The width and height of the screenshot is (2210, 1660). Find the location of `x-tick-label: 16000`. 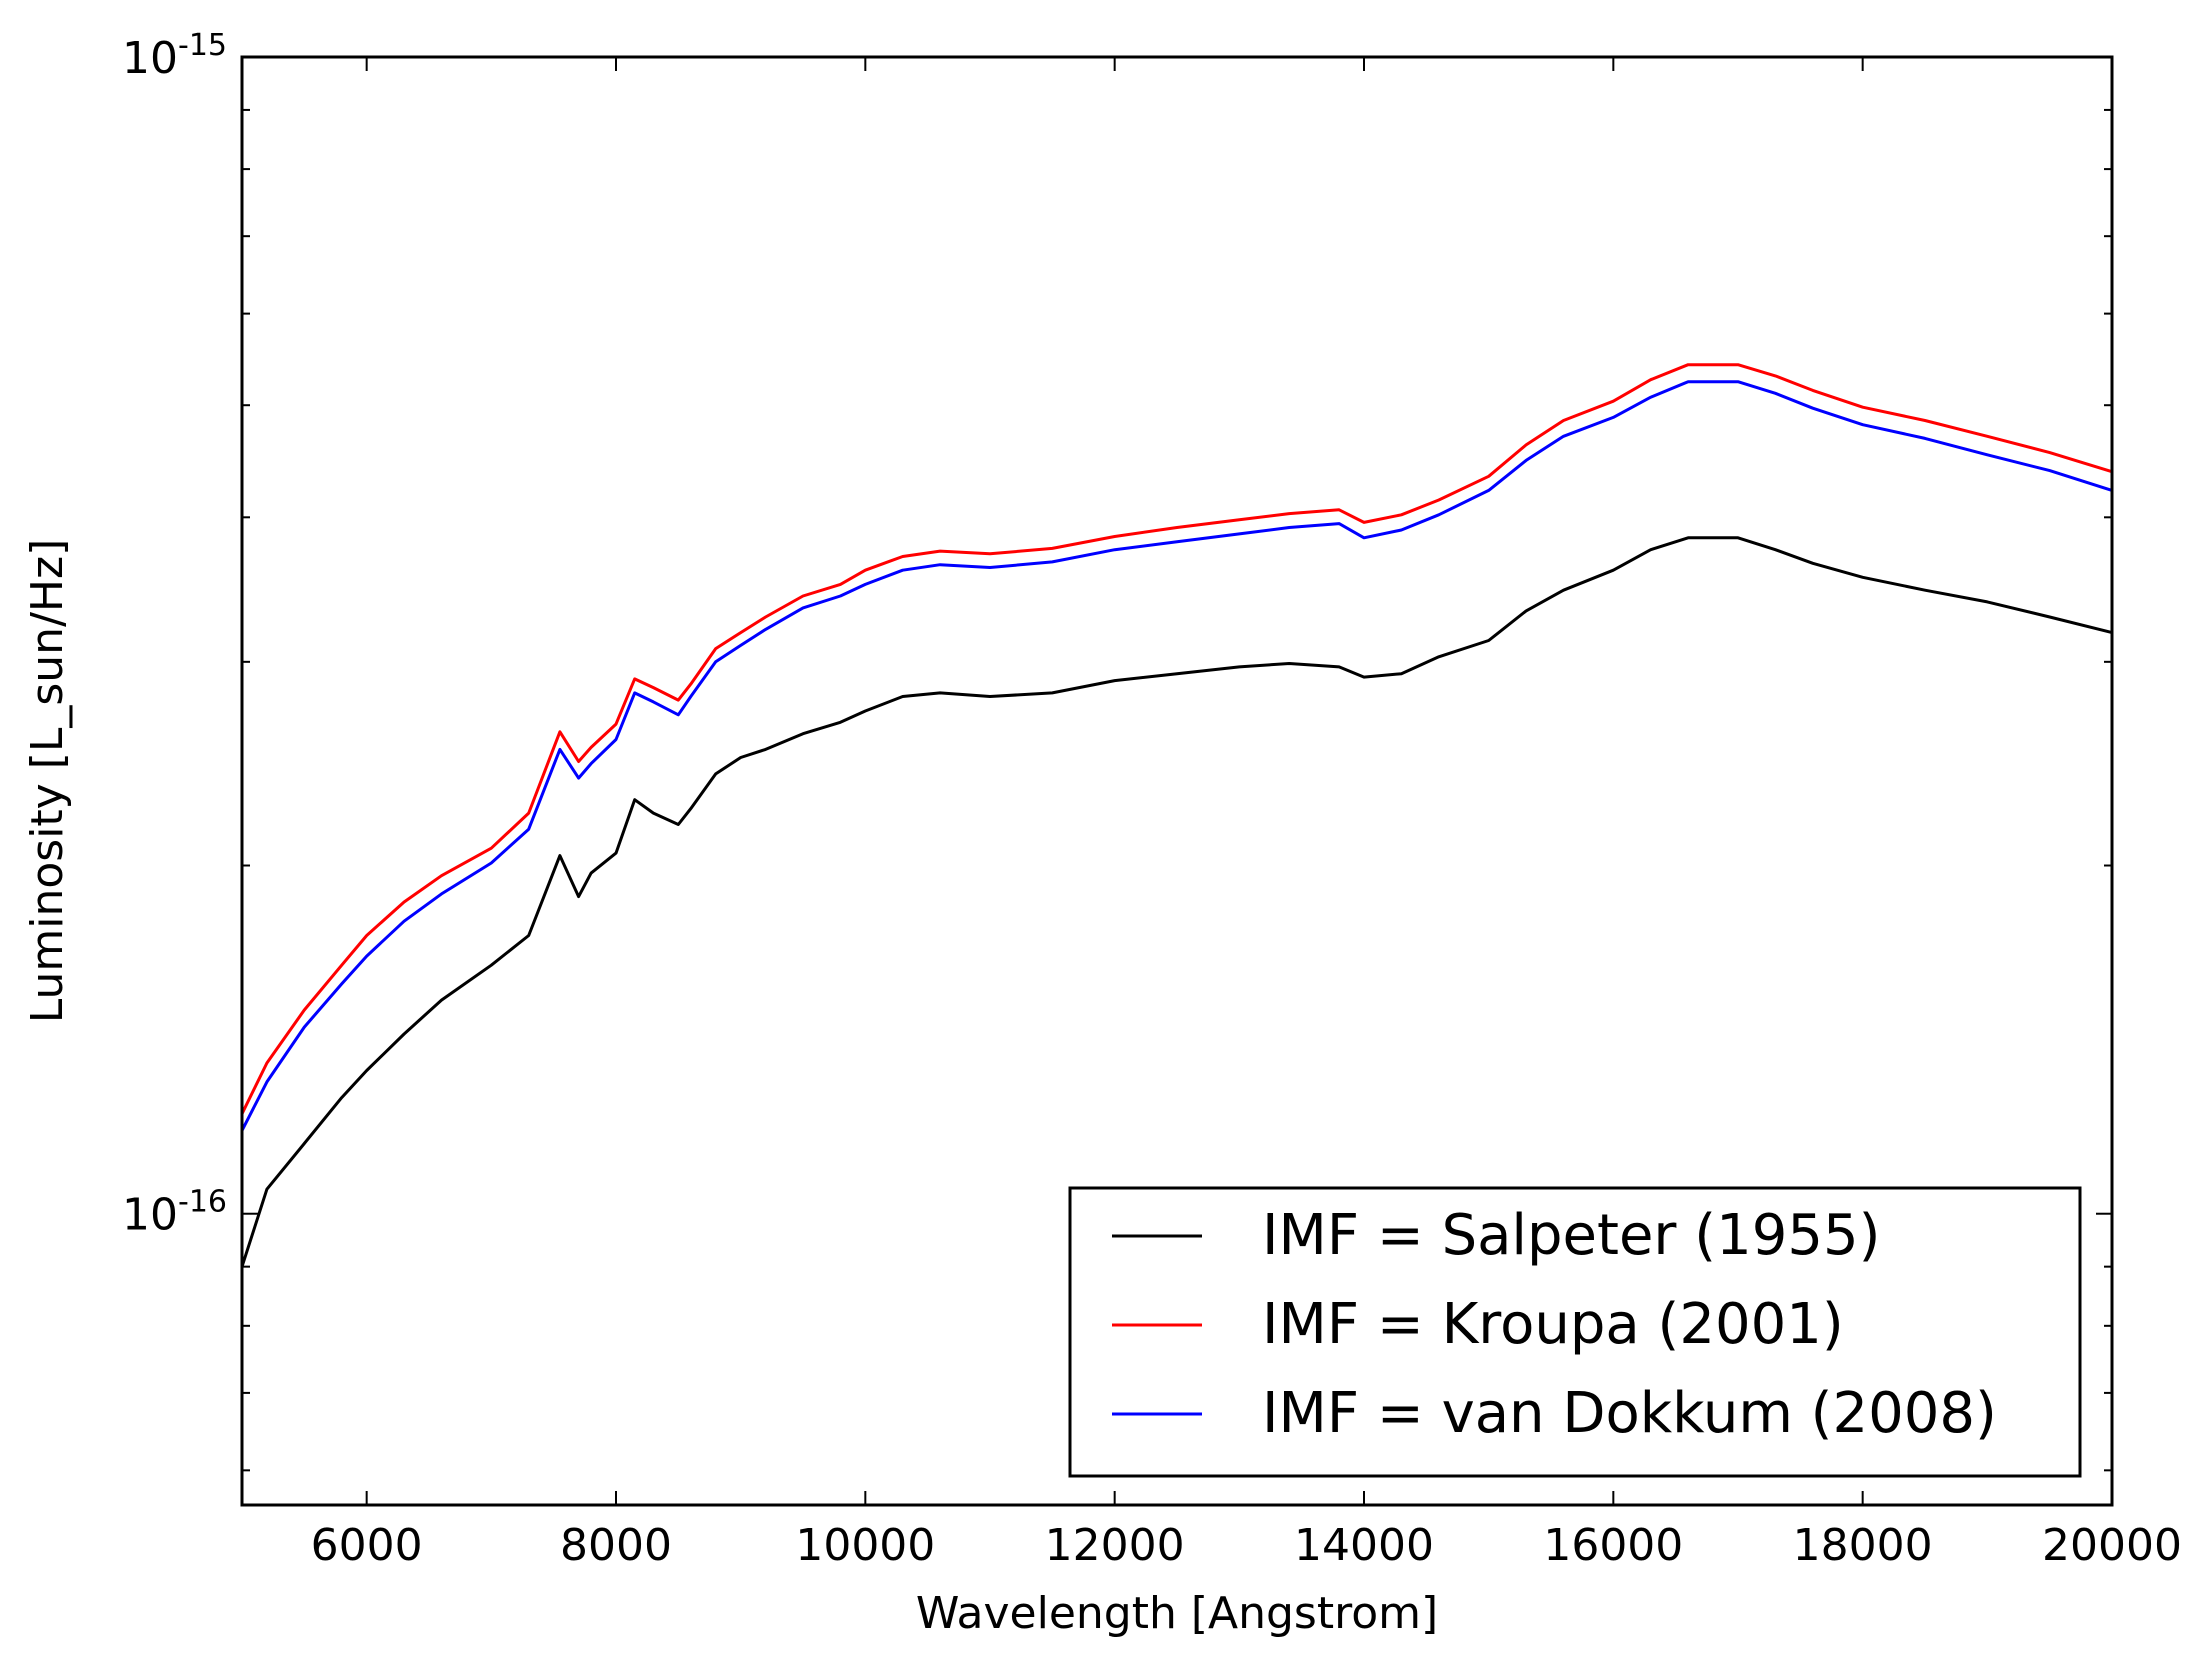

x-tick-label: 16000 is located at coordinates (1613, 1545).